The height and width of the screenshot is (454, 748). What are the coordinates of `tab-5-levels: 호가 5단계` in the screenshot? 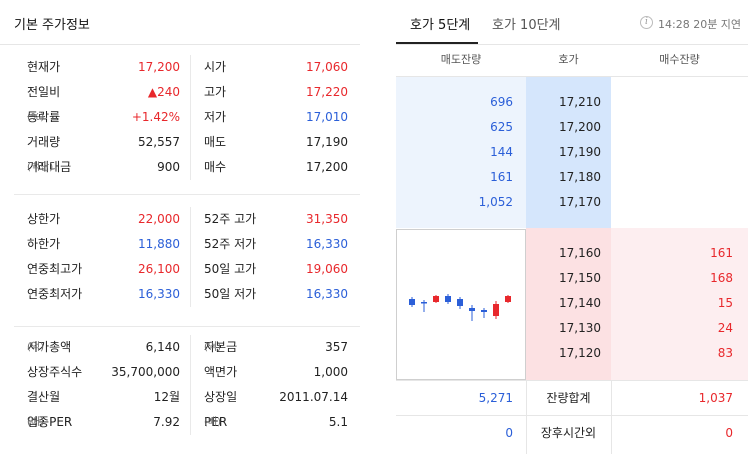 It's located at (440, 25).